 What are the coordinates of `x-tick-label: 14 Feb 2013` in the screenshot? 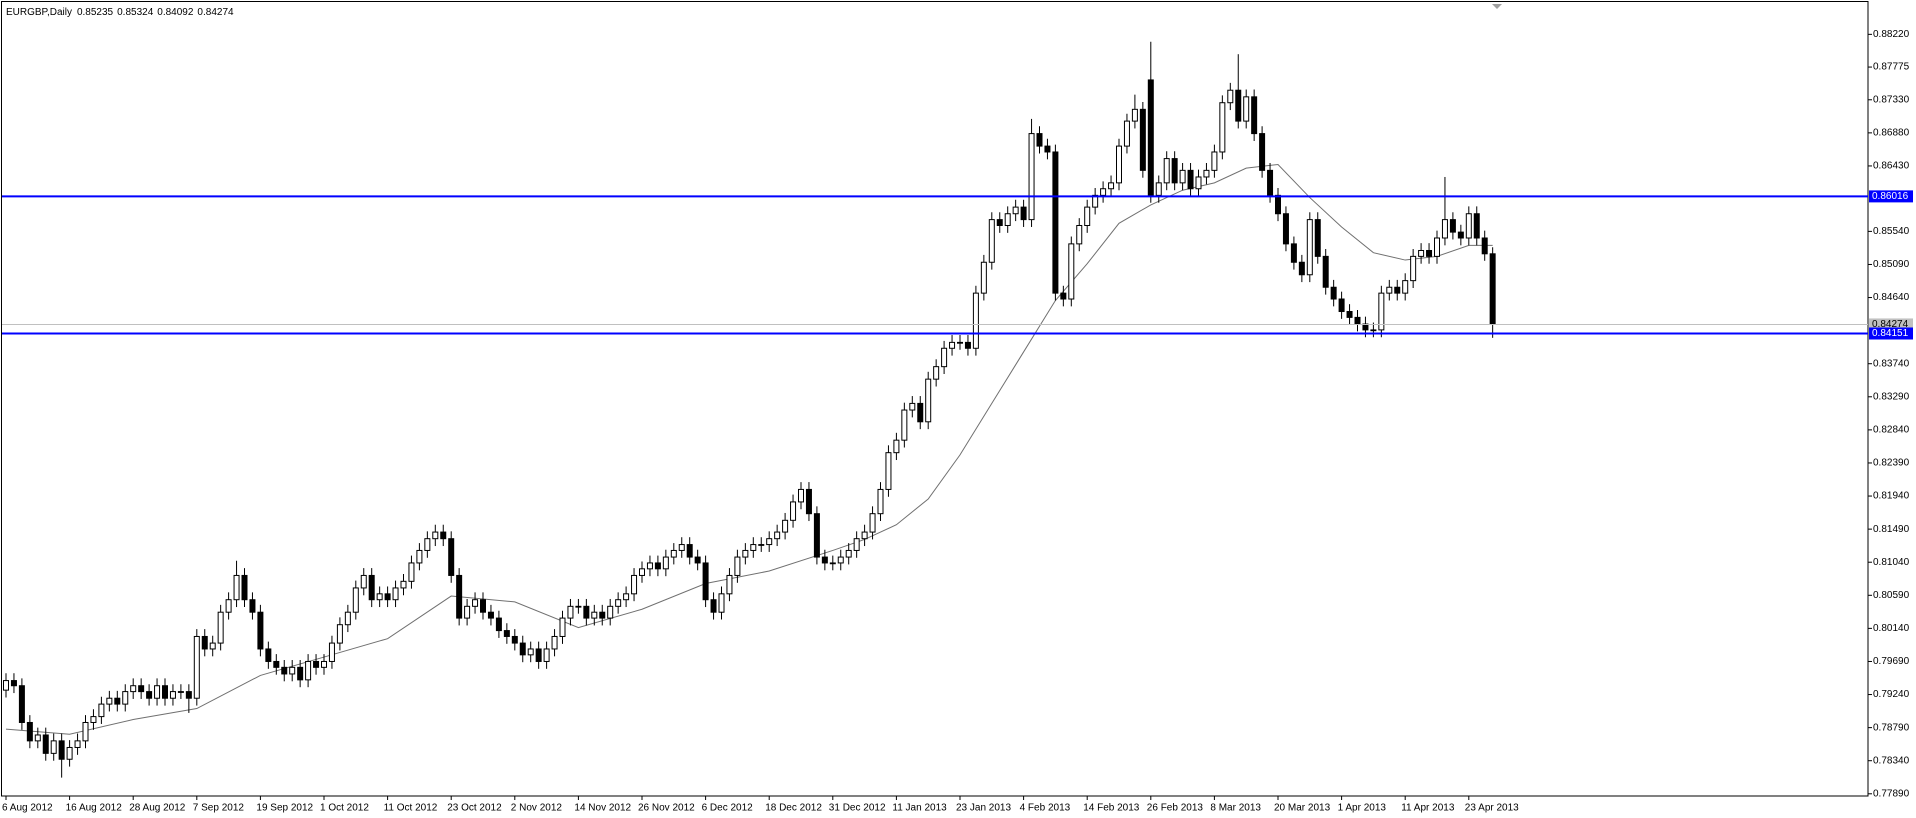 It's located at (1111, 808).